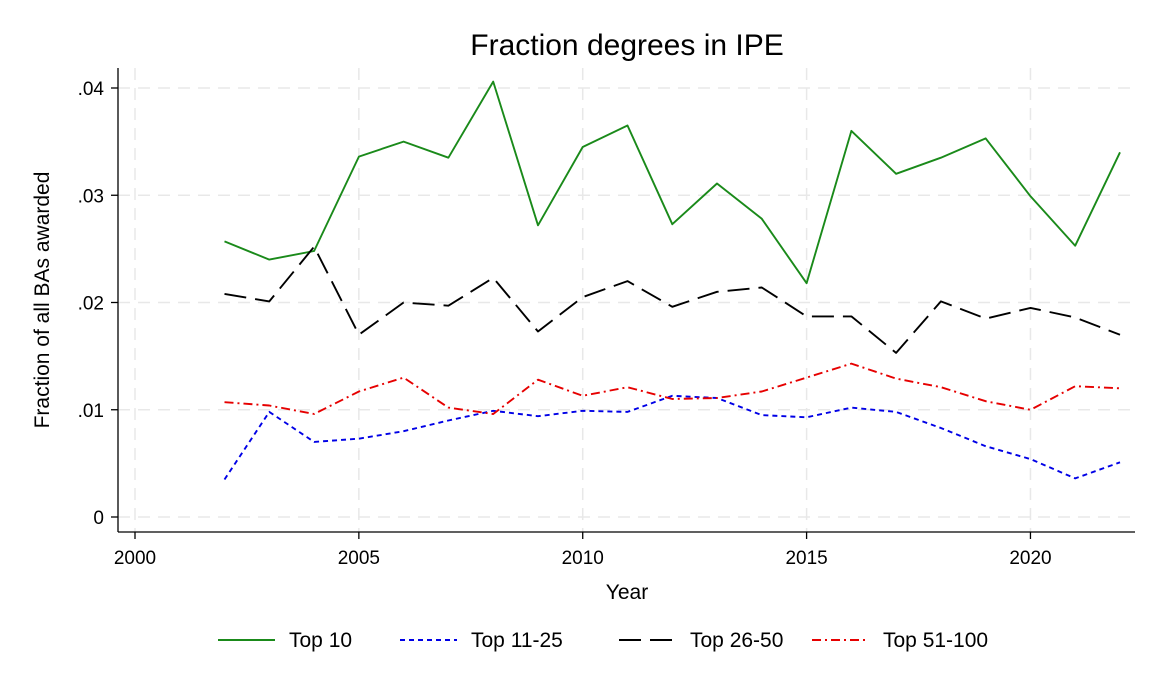 The width and height of the screenshot is (1160, 696). Describe the element at coordinates (135, 558) in the screenshot. I see `x-tick-label: 2000` at that location.